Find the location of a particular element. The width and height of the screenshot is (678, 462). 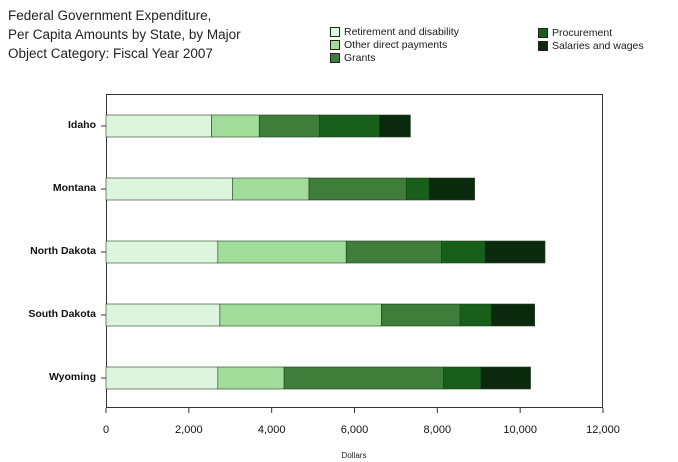

x-axis-label: Dollars is located at coordinates (354, 455).